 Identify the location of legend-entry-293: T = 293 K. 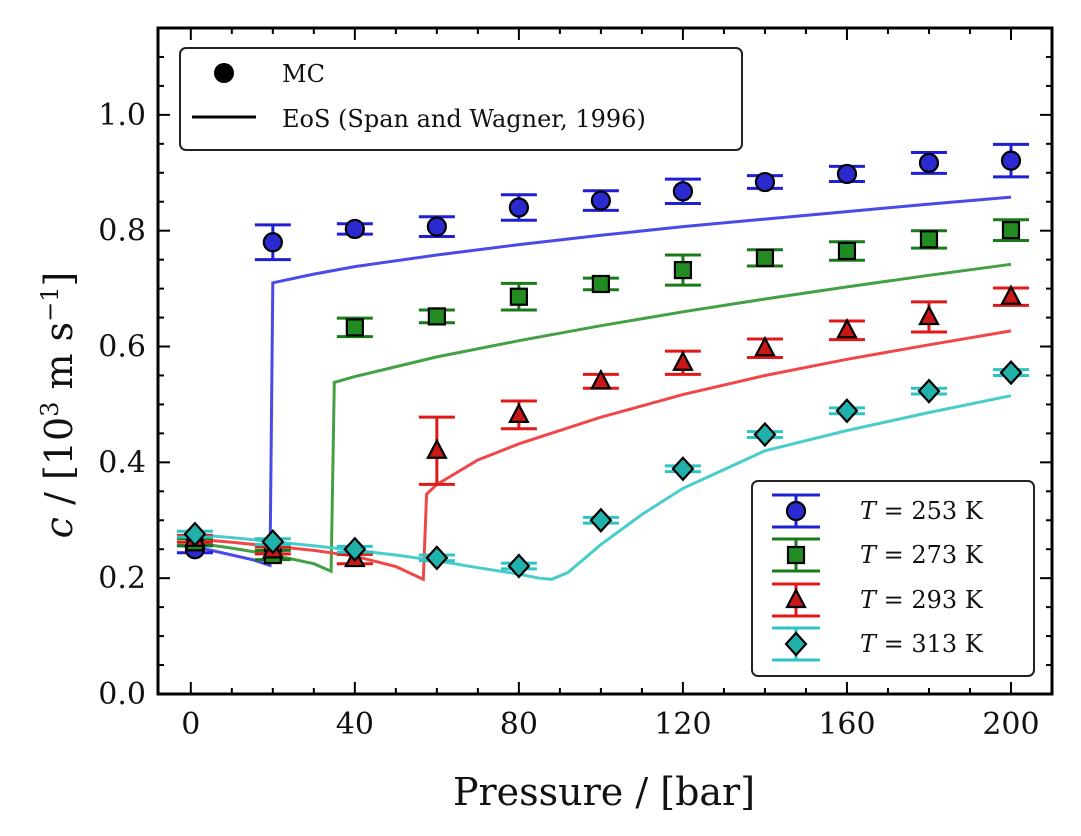
(878, 600).